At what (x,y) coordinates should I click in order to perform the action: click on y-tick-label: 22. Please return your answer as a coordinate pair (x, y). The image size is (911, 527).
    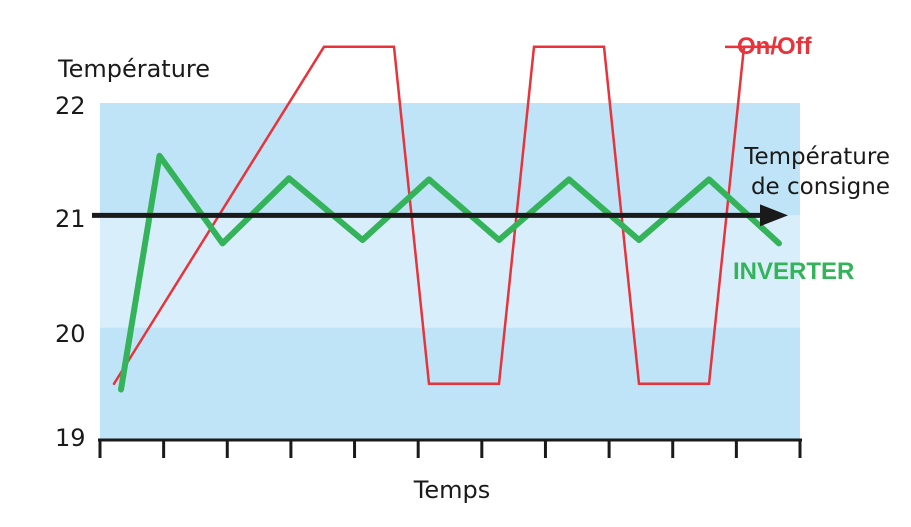
    Looking at the image, I should click on (70, 106).